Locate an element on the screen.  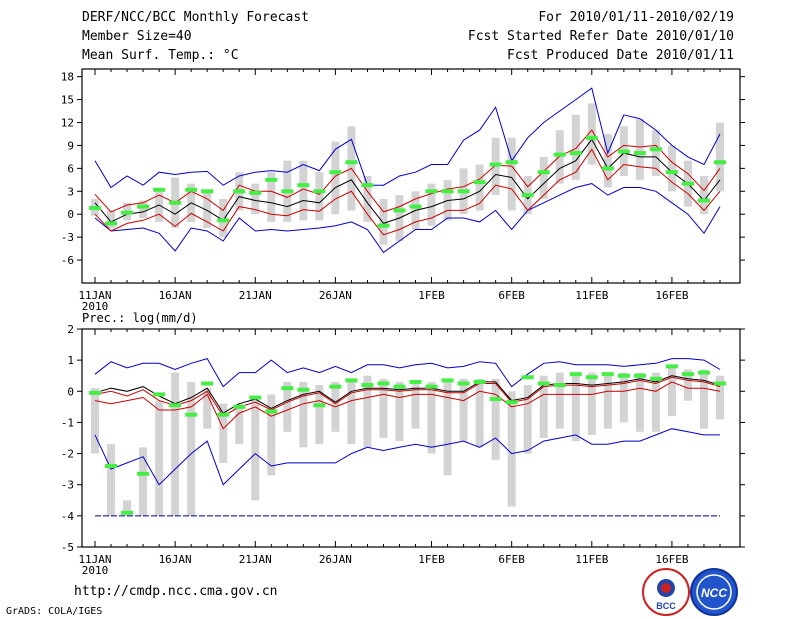
x-tick-label: 21JAN is located at coordinates (255, 295).